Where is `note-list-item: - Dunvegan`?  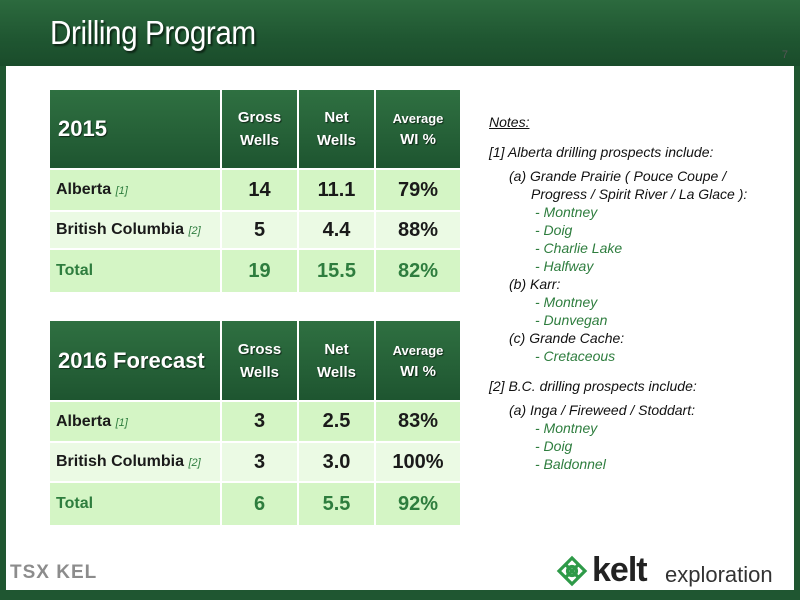
note-list-item: - Dunvegan is located at coordinates (571, 320).